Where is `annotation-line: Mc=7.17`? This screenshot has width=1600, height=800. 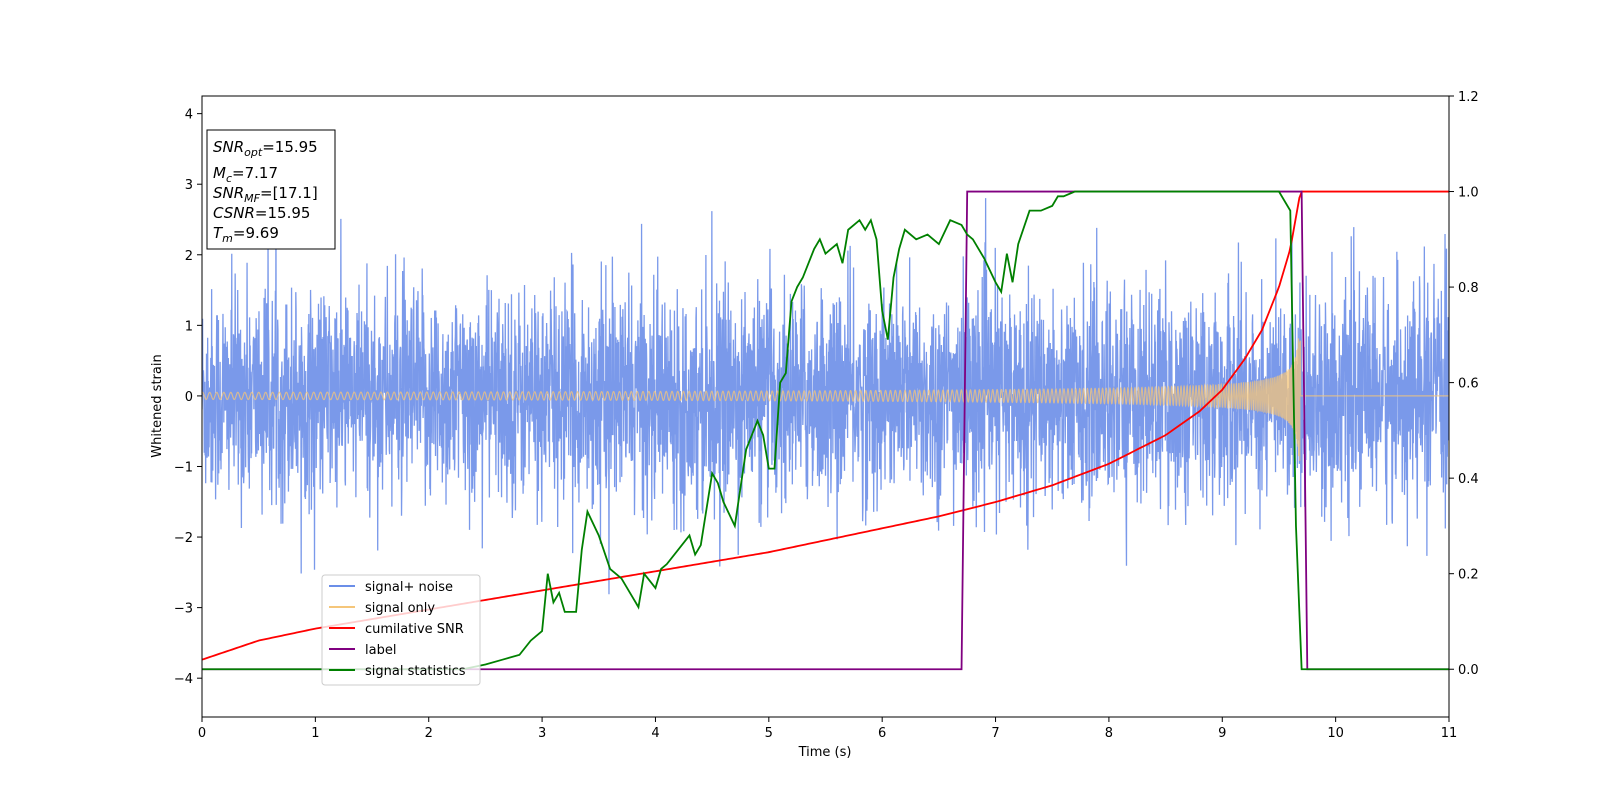
annotation-line: Mc=7.17 is located at coordinates (245, 174).